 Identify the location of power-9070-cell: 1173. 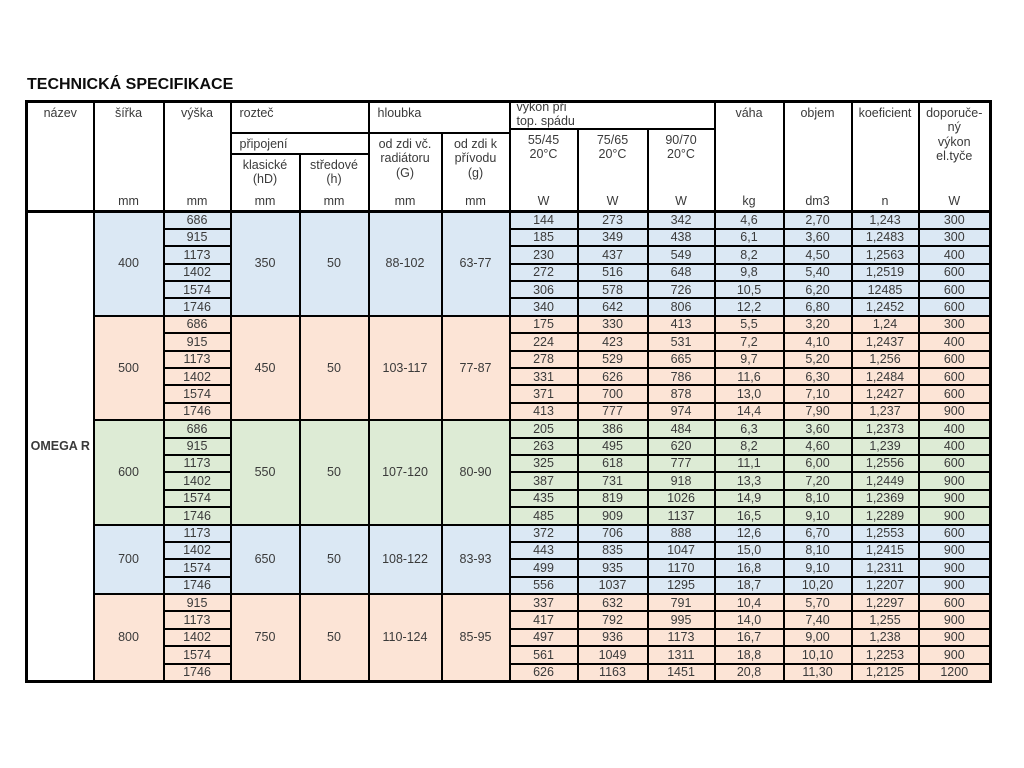
(681, 637).